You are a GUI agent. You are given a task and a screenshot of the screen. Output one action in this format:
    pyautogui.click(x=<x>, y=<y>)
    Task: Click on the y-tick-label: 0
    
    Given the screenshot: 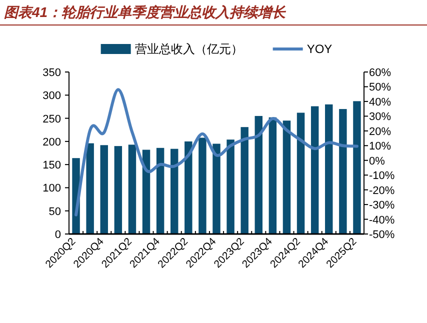 What is the action you would take?
    pyautogui.click(x=57, y=235)
    